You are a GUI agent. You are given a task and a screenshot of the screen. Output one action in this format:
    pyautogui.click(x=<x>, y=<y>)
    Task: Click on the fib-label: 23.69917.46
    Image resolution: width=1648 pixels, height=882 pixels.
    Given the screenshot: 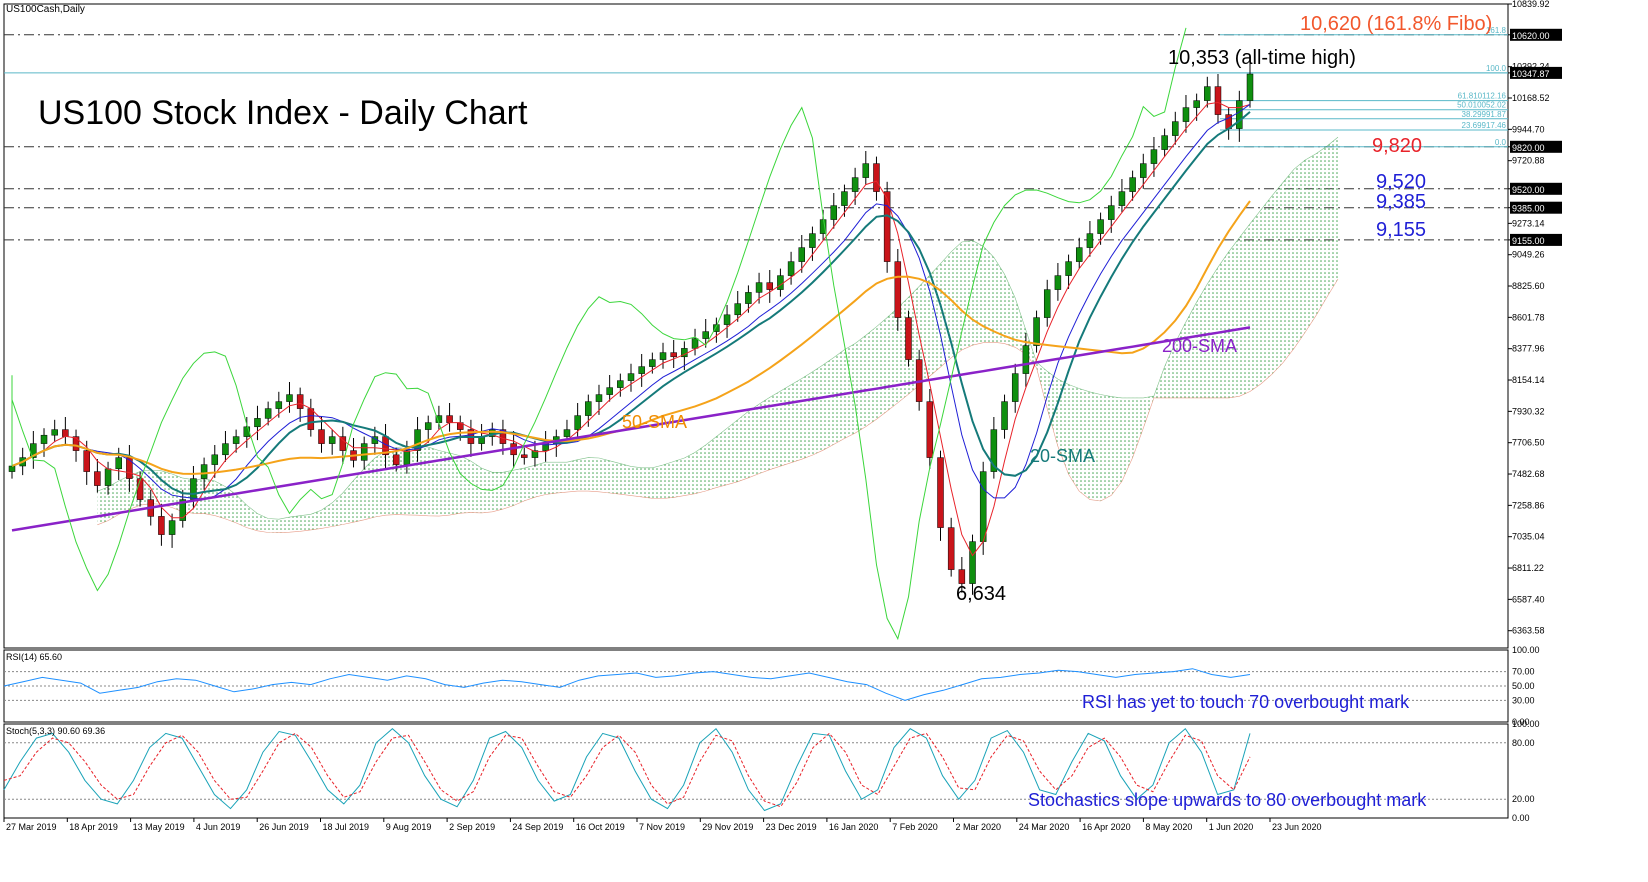 What is the action you would take?
    pyautogui.click(x=1484, y=125)
    